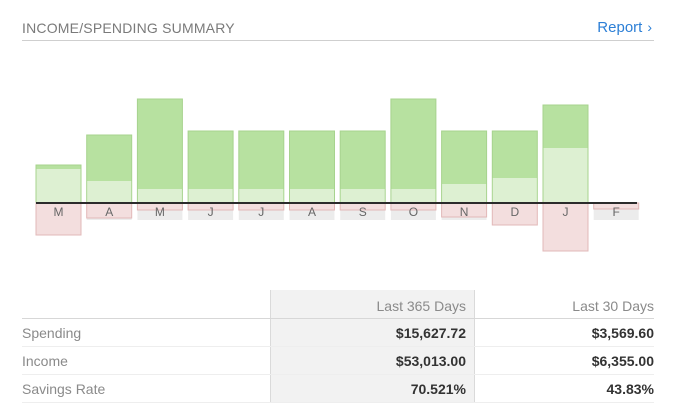  Describe the element at coordinates (338, 29) in the screenshot. I see `summary-header: INCOME/SPENDING SUMMARY Report ›` at that location.